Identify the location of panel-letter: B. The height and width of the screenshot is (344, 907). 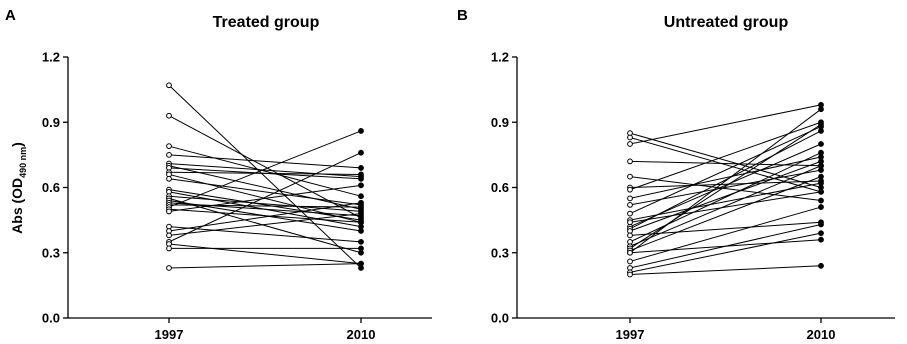
(462, 15).